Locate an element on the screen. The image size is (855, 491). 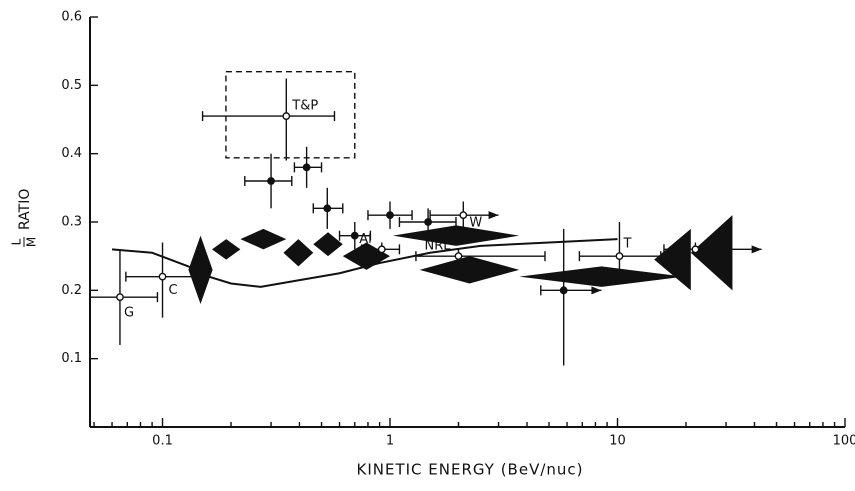
dashed-box is located at coordinates (290, 114).